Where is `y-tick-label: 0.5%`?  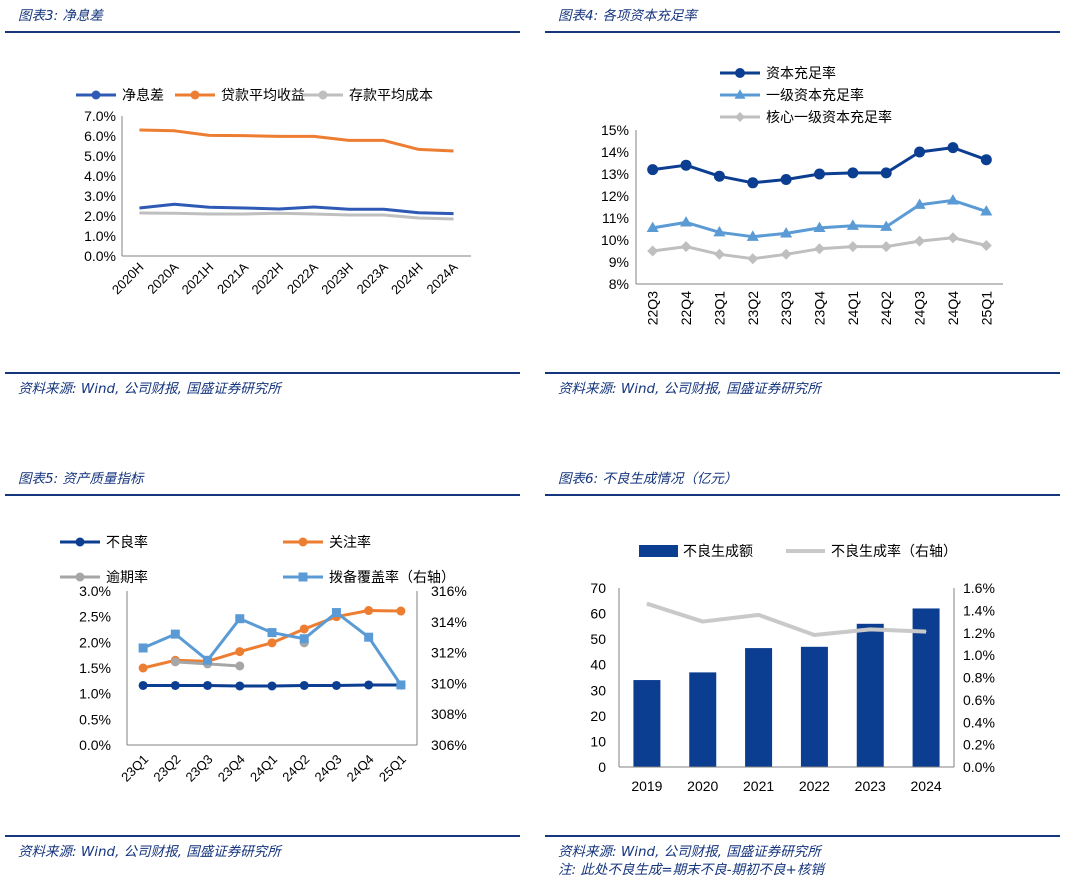
y-tick-label: 0.5% is located at coordinates (95, 719).